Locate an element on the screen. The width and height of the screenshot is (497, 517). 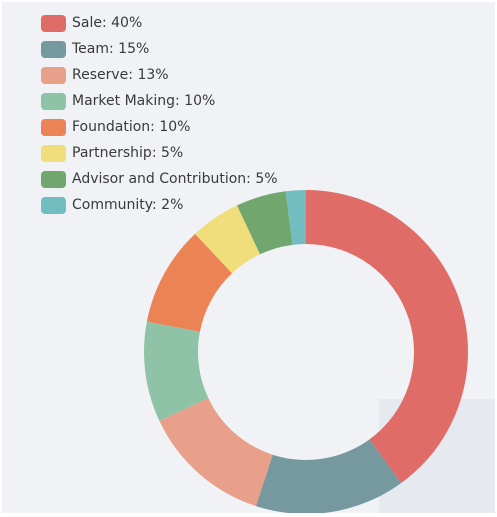
donut-slice-community is located at coordinates (295, 217).